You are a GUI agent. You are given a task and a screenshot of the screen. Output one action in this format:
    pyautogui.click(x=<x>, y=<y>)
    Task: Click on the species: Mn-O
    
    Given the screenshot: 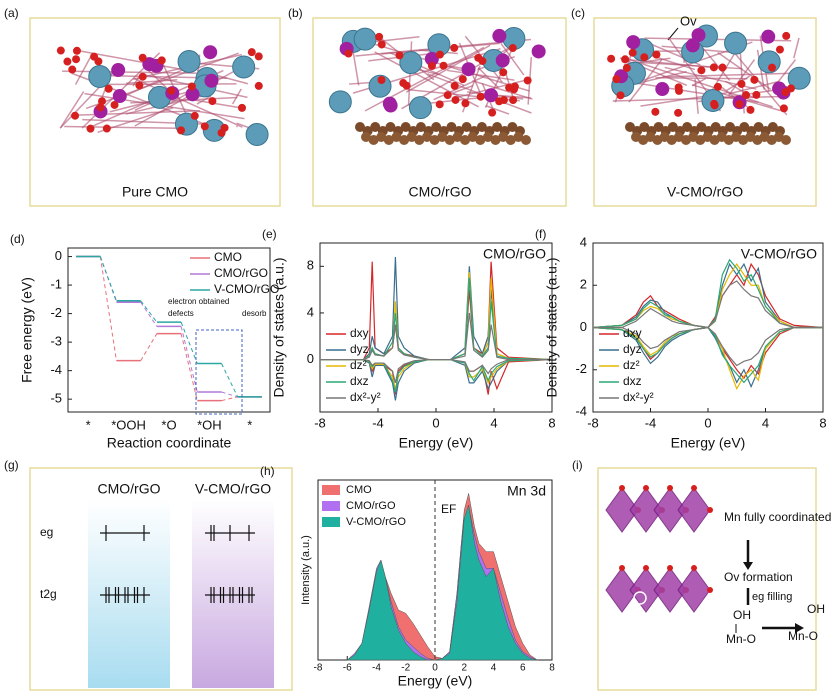 What is the action you would take?
    pyautogui.click(x=741, y=639)
    